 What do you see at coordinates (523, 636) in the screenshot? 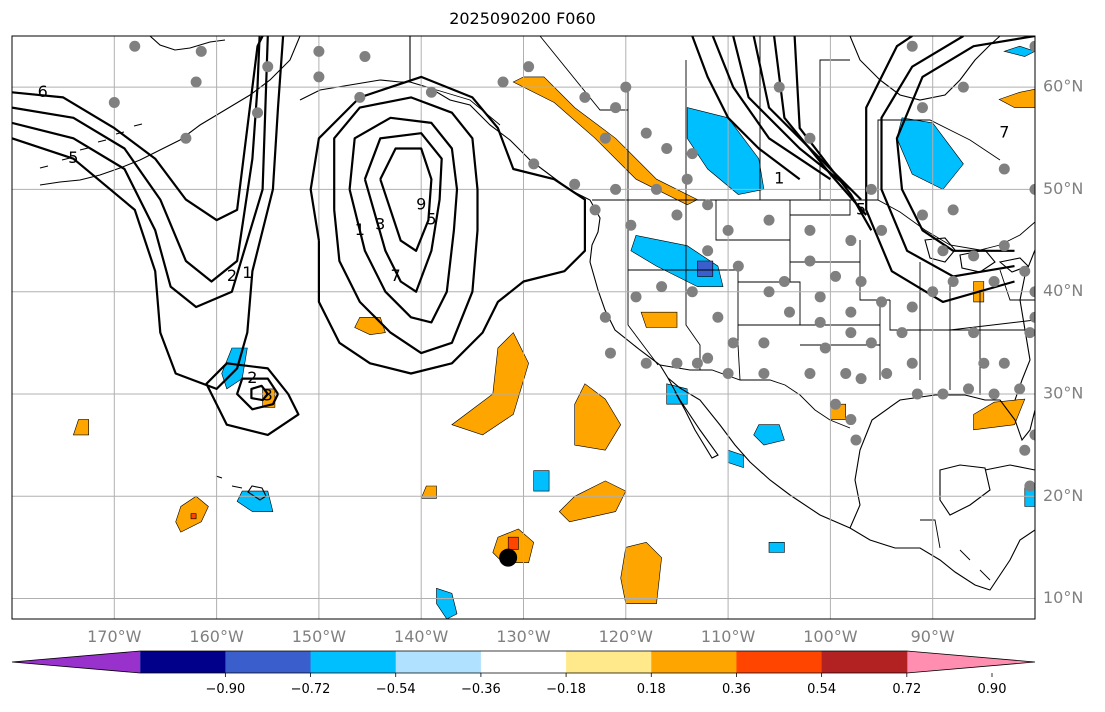
I see `longitude-tick-label: 130°W` at bounding box center [523, 636].